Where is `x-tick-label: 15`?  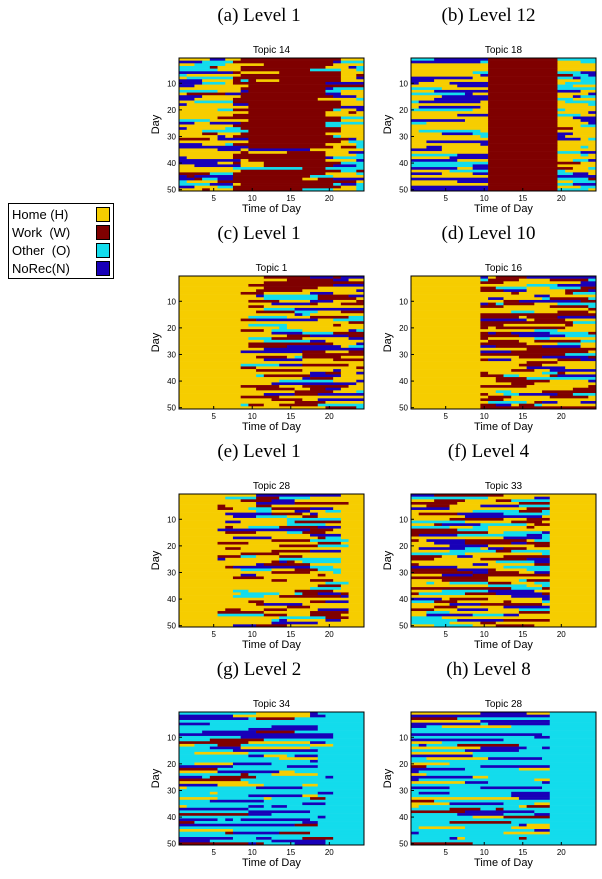 x-tick-label: 15 is located at coordinates (522, 198).